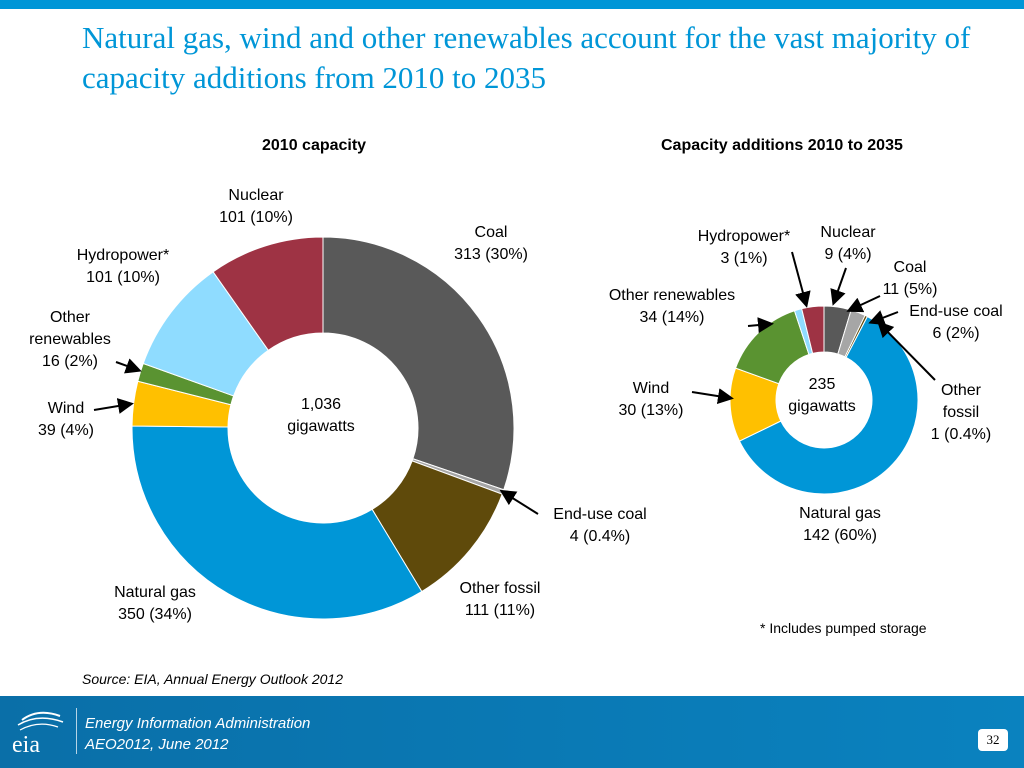 The image size is (1024, 768). Describe the element at coordinates (956, 333) in the screenshot. I see `cadd-label-line: 6 (2%)` at that location.